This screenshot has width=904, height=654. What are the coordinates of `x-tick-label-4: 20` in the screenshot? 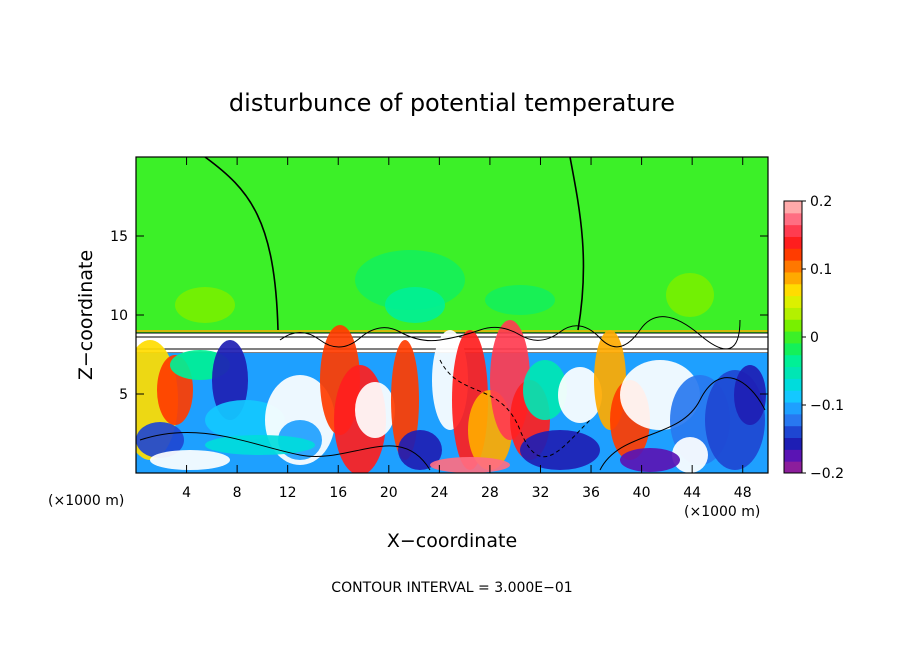 It's located at (389, 493).